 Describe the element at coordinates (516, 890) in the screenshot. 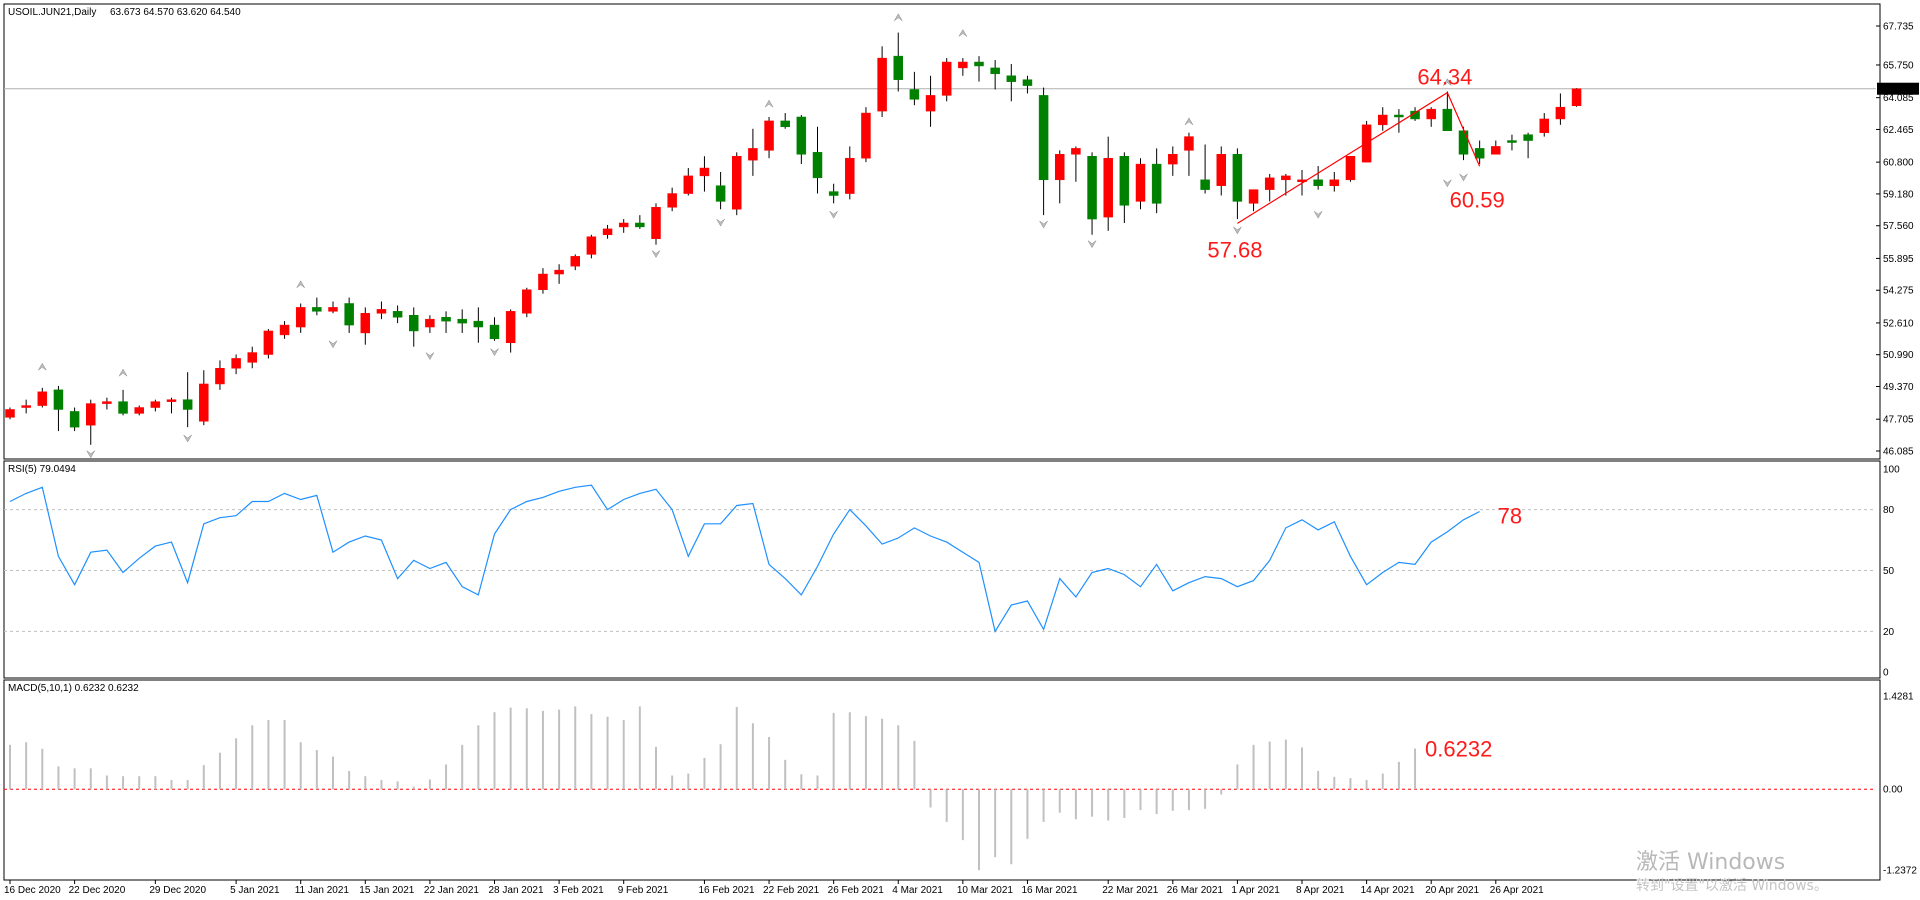

I see `time-tick-label: 28 Jan 2021` at that location.